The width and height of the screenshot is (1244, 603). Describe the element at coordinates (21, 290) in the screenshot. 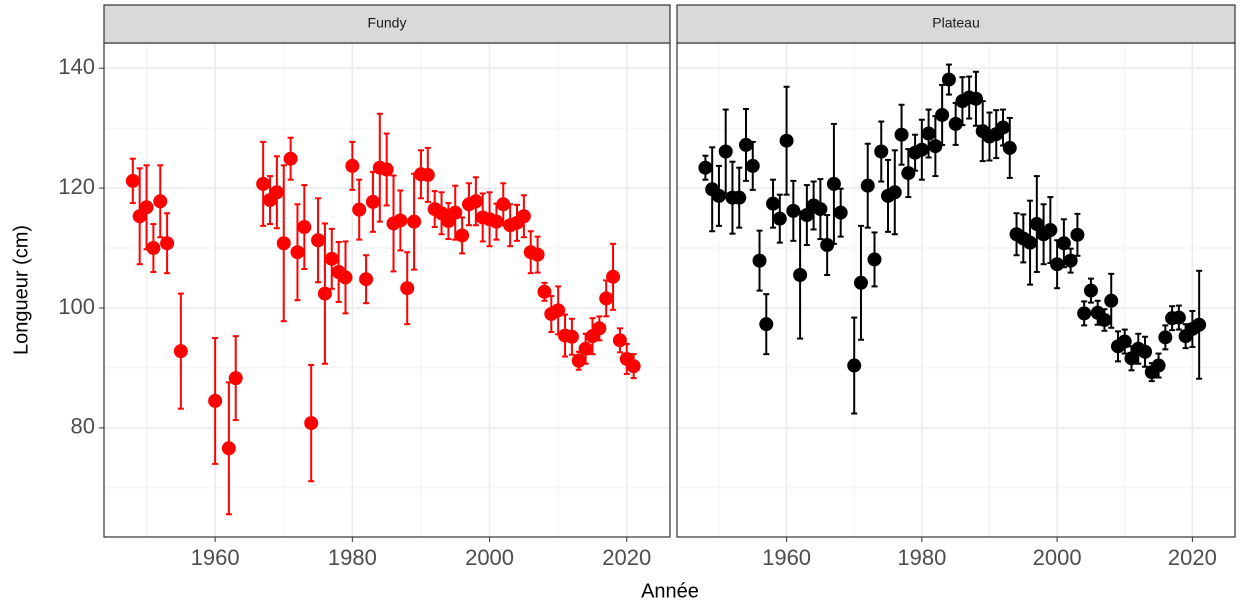

I see `y-axis-title: Longueur (cm)` at that location.